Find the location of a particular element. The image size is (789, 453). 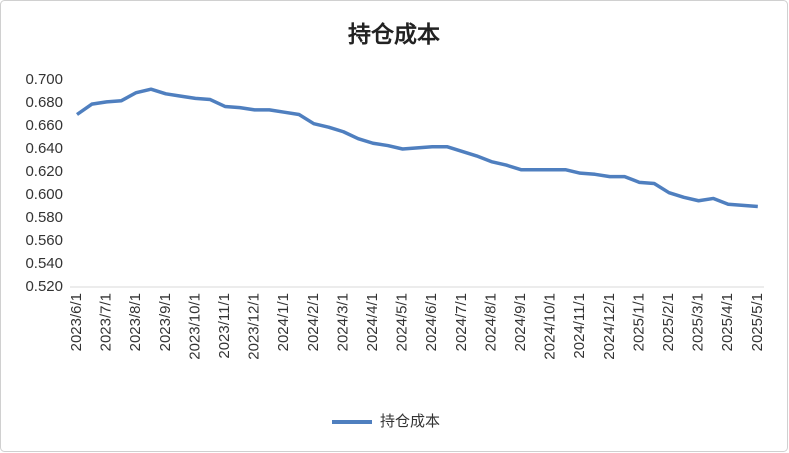

x-tick-label: 2024/9/1 is located at coordinates (520, 322).